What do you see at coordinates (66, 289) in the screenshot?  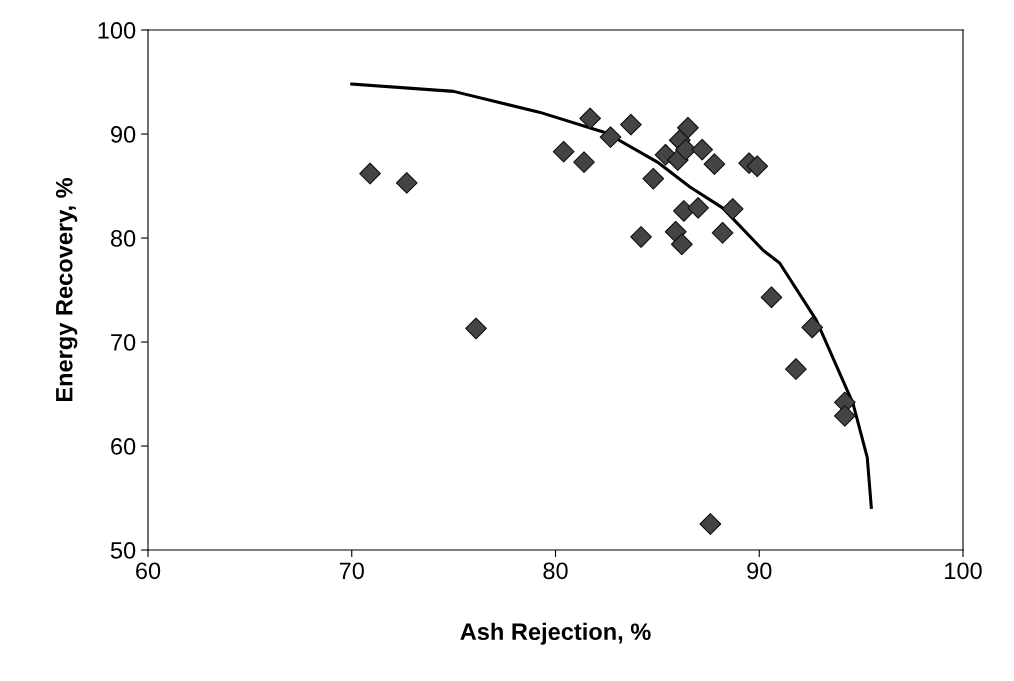 I see `y-axis-title: Energy Recovery, %` at bounding box center [66, 289].